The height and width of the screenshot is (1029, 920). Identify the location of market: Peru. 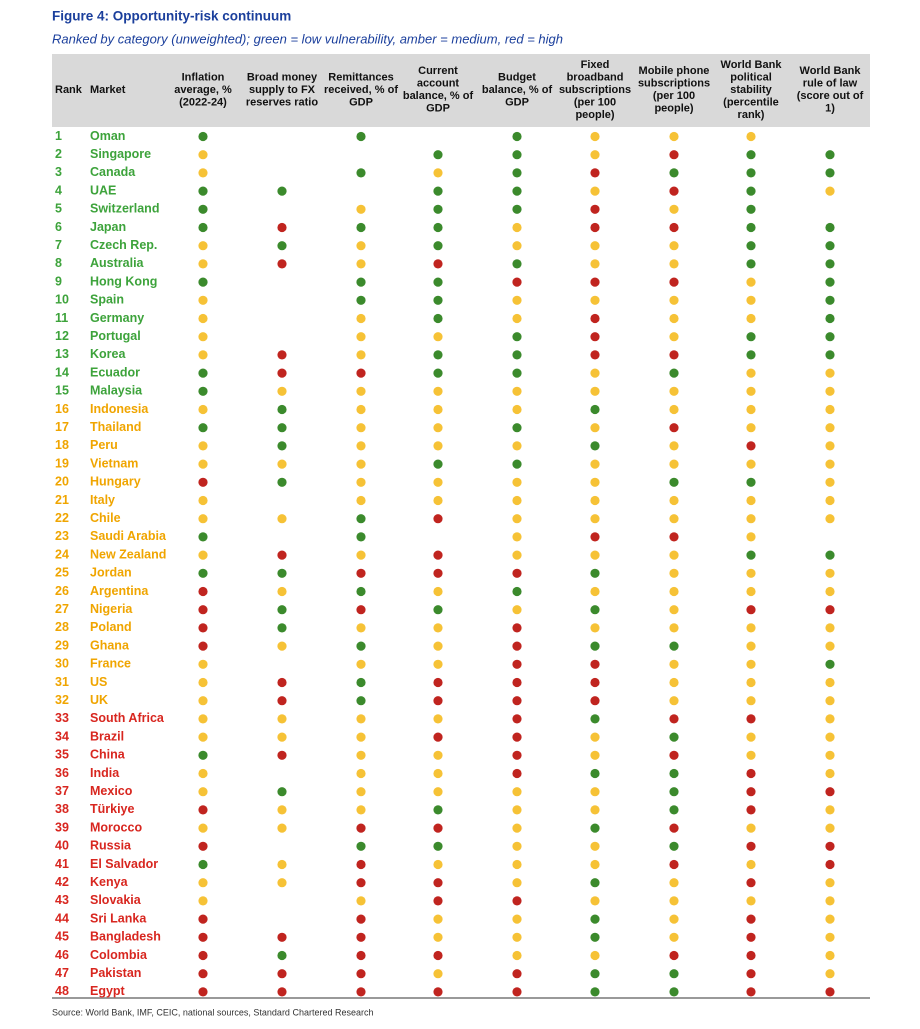
(104, 445).